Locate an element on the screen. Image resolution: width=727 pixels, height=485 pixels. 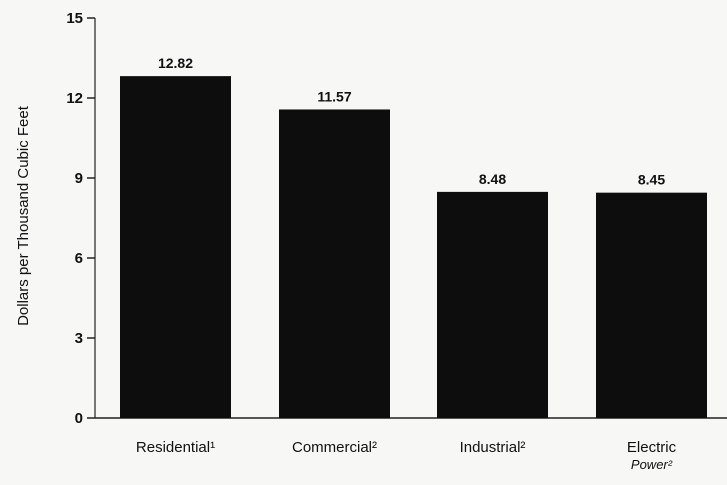
value-label: 8.45 is located at coordinates (651, 180).